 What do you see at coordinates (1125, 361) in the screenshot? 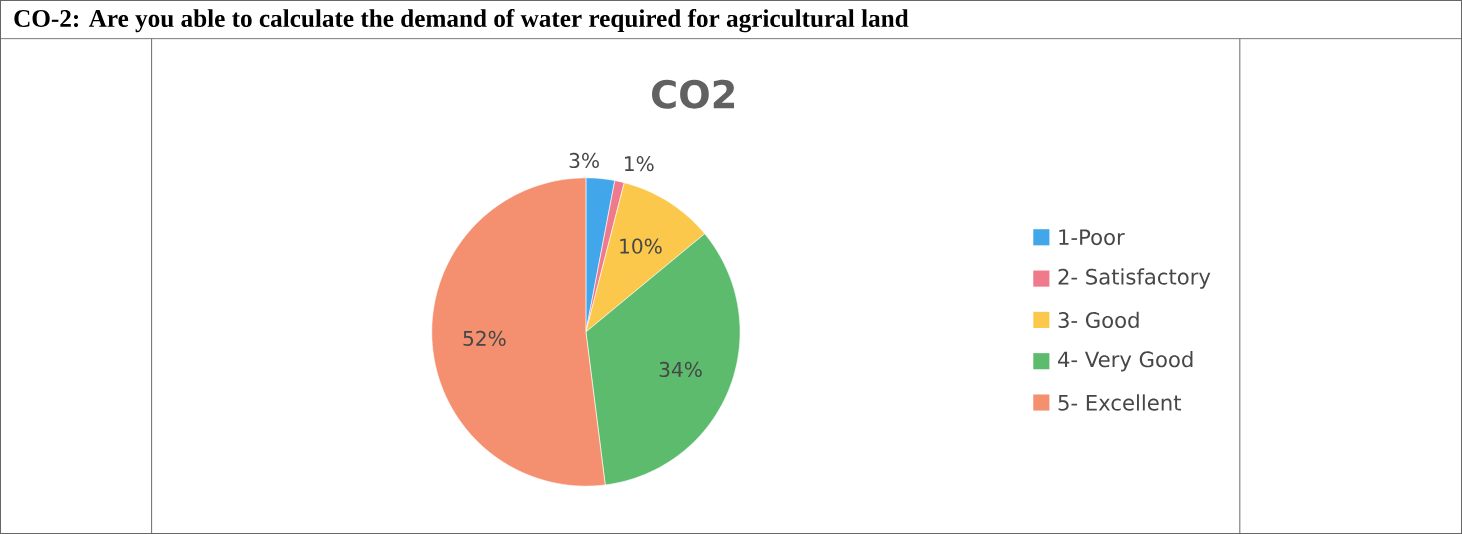
I see `legend-label: 4- Very Good` at bounding box center [1125, 361].